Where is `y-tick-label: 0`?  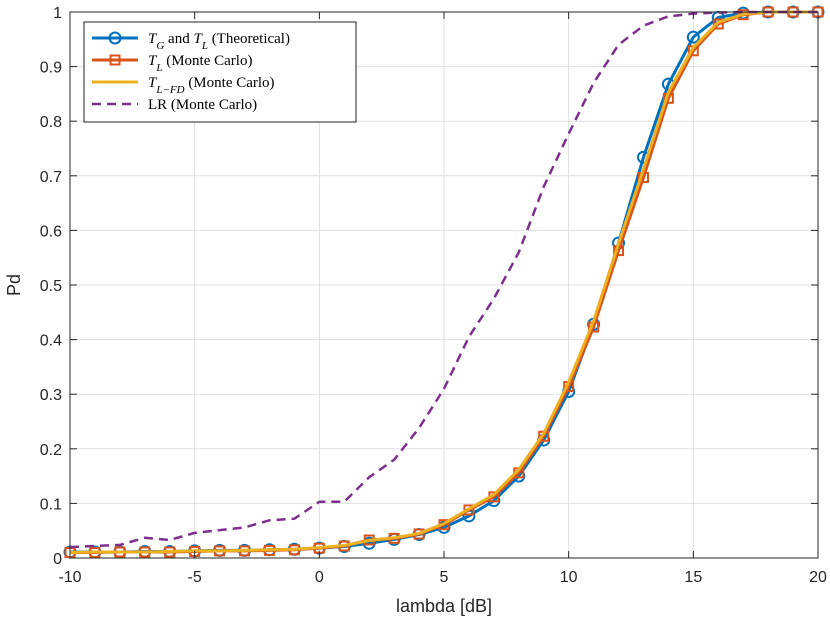 y-tick-label: 0 is located at coordinates (57, 559).